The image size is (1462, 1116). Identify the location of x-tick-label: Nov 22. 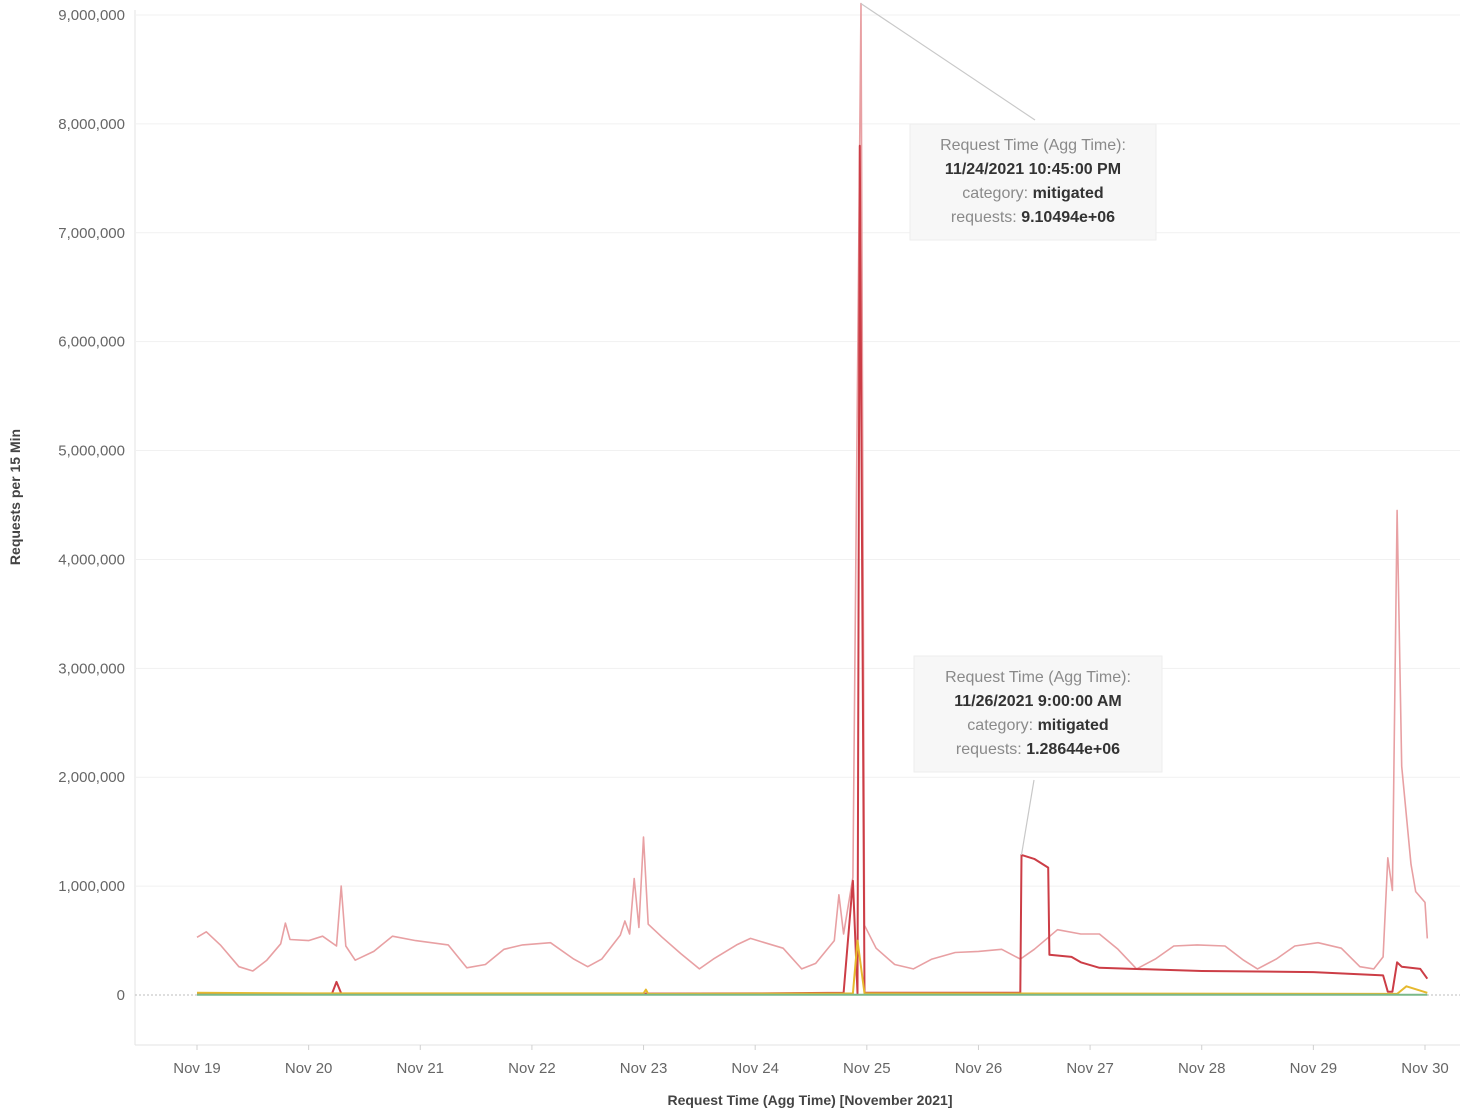
(532, 1068).